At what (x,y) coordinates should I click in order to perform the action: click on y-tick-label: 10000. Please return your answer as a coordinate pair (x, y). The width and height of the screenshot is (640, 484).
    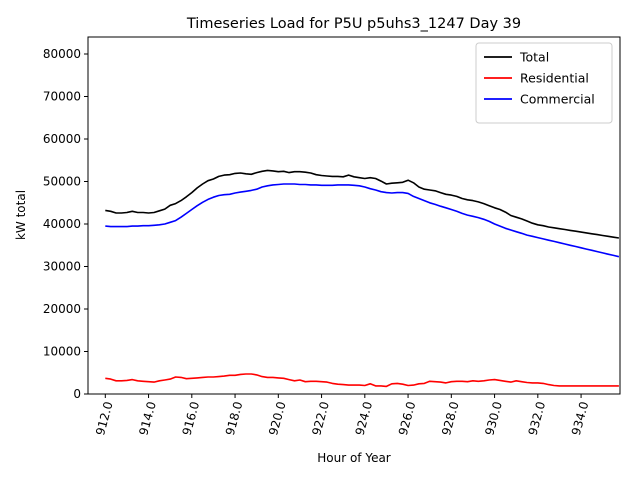
    Looking at the image, I should click on (62, 352).